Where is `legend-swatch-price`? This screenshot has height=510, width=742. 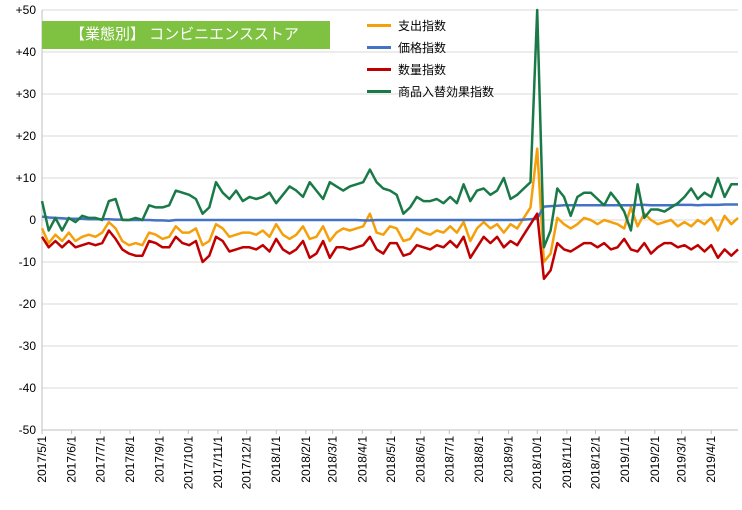 legend-swatch-price is located at coordinates (379, 47).